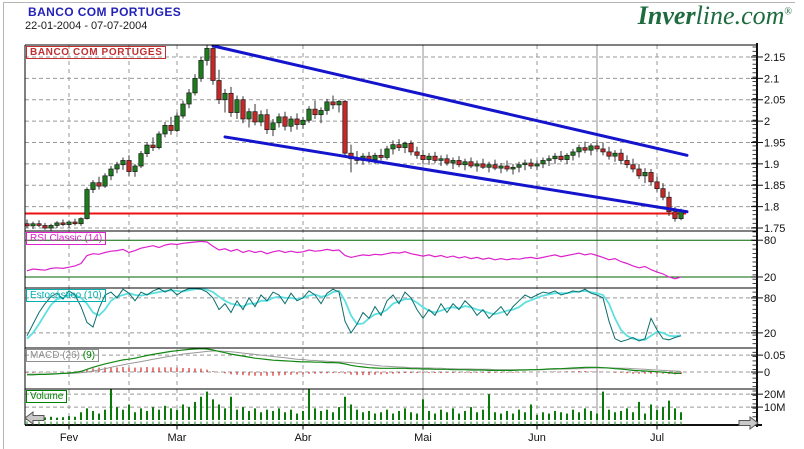 This screenshot has width=804, height=449. What do you see at coordinates (47, 396) in the screenshot?
I see `volume-panel-label: Volume` at bounding box center [47, 396].